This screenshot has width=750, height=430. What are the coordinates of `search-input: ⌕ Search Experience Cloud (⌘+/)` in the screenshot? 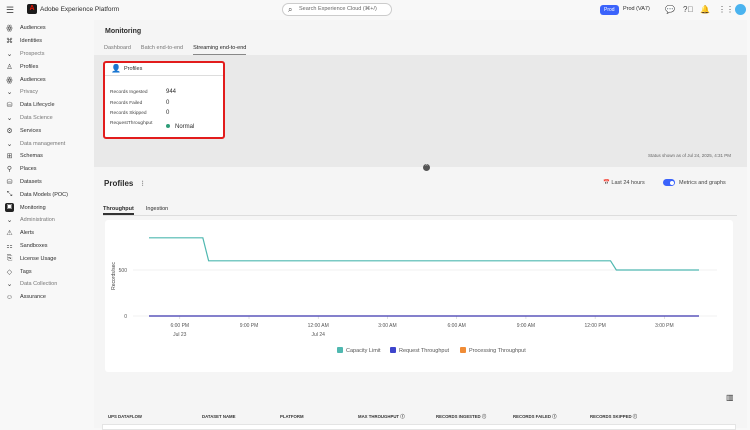 It's located at (337, 9).